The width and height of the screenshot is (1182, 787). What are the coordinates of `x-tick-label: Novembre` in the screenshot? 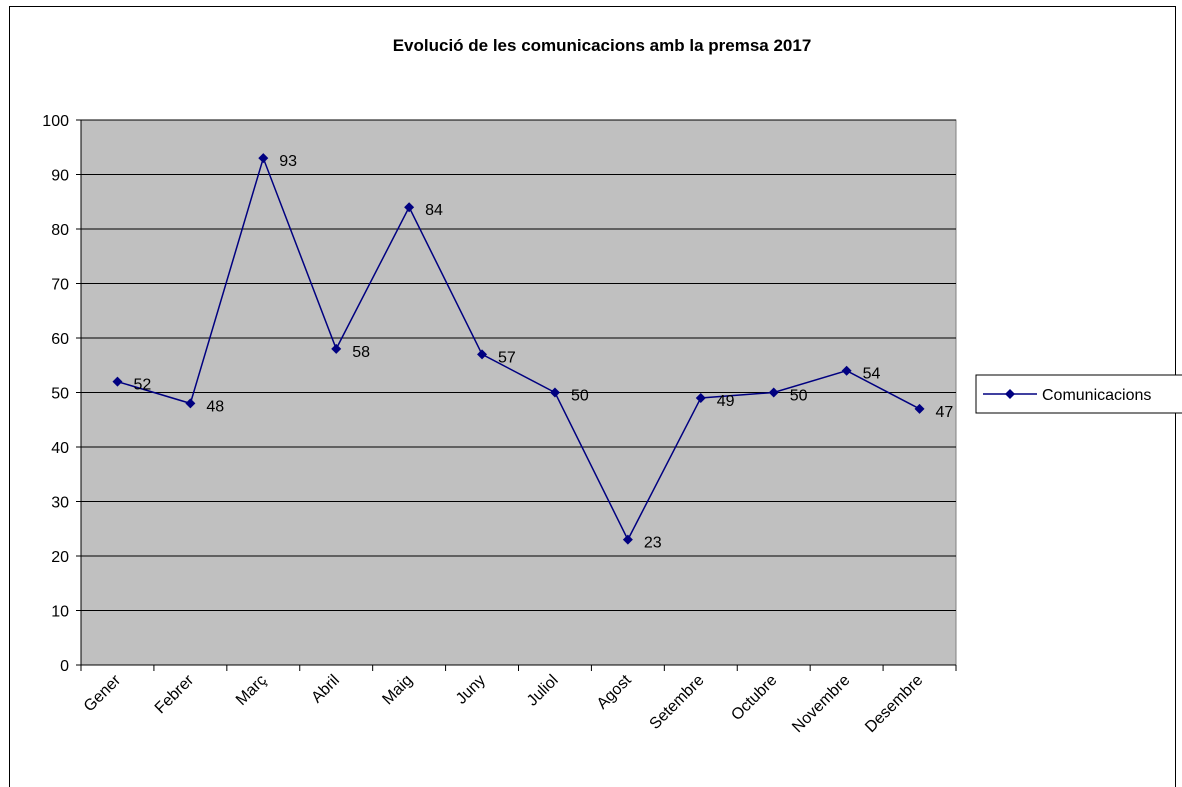 It's located at (821, 704).